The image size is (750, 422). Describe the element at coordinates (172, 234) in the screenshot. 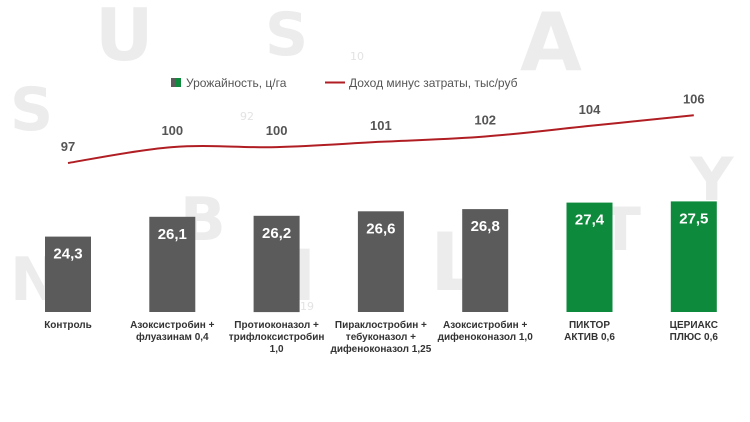

I see `bar-value-label: 26,1` at that location.